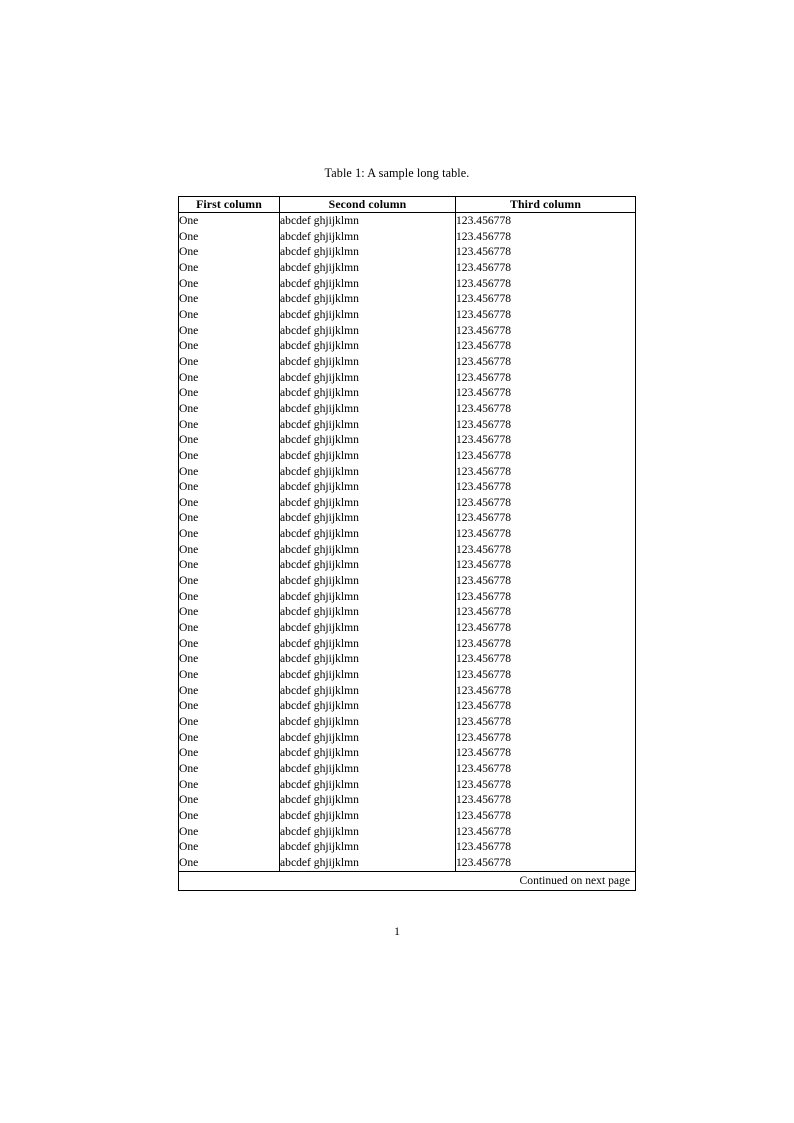  Describe the element at coordinates (367, 204) in the screenshot. I see `column-header-second: Second column` at that location.